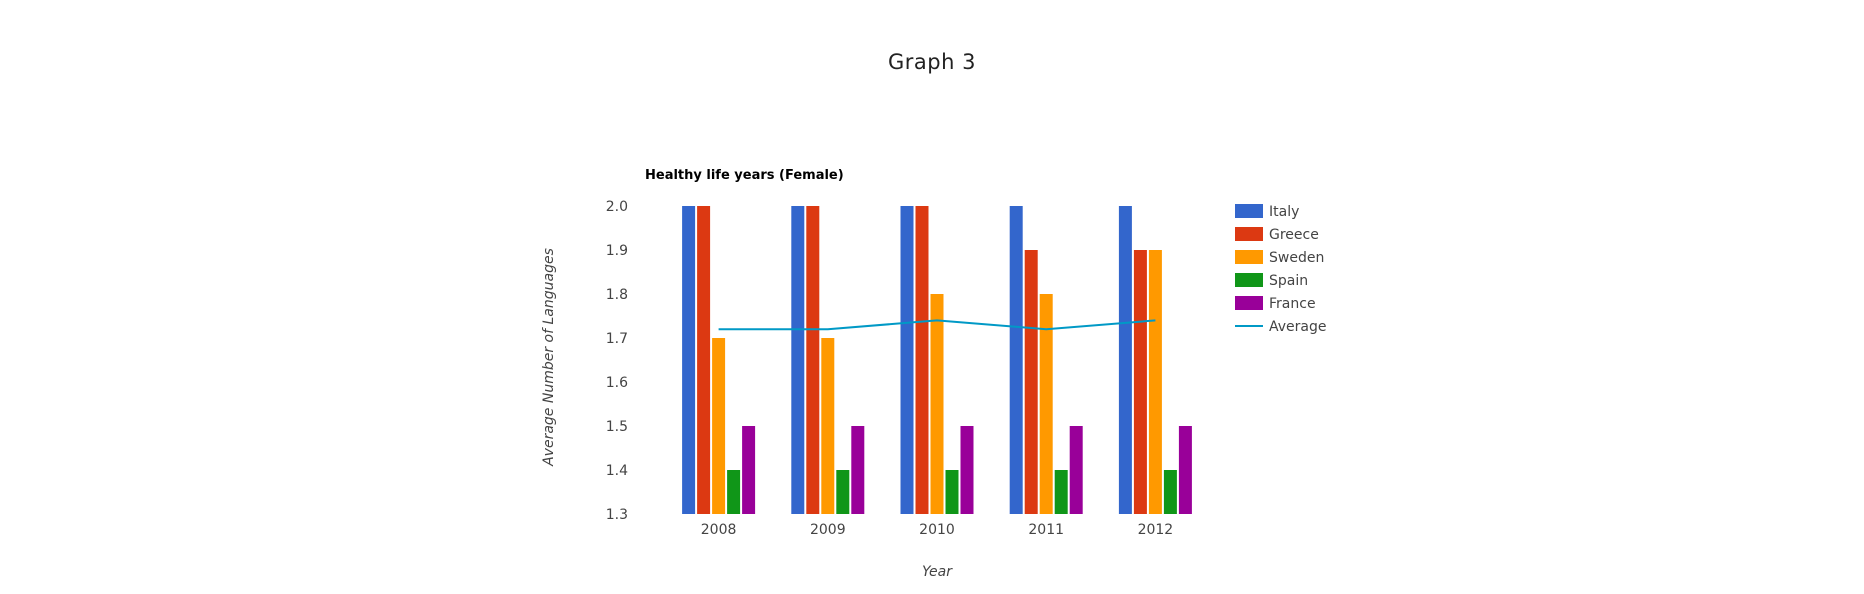  What do you see at coordinates (798, 360) in the screenshot?
I see `bar-italy-2009` at bounding box center [798, 360].